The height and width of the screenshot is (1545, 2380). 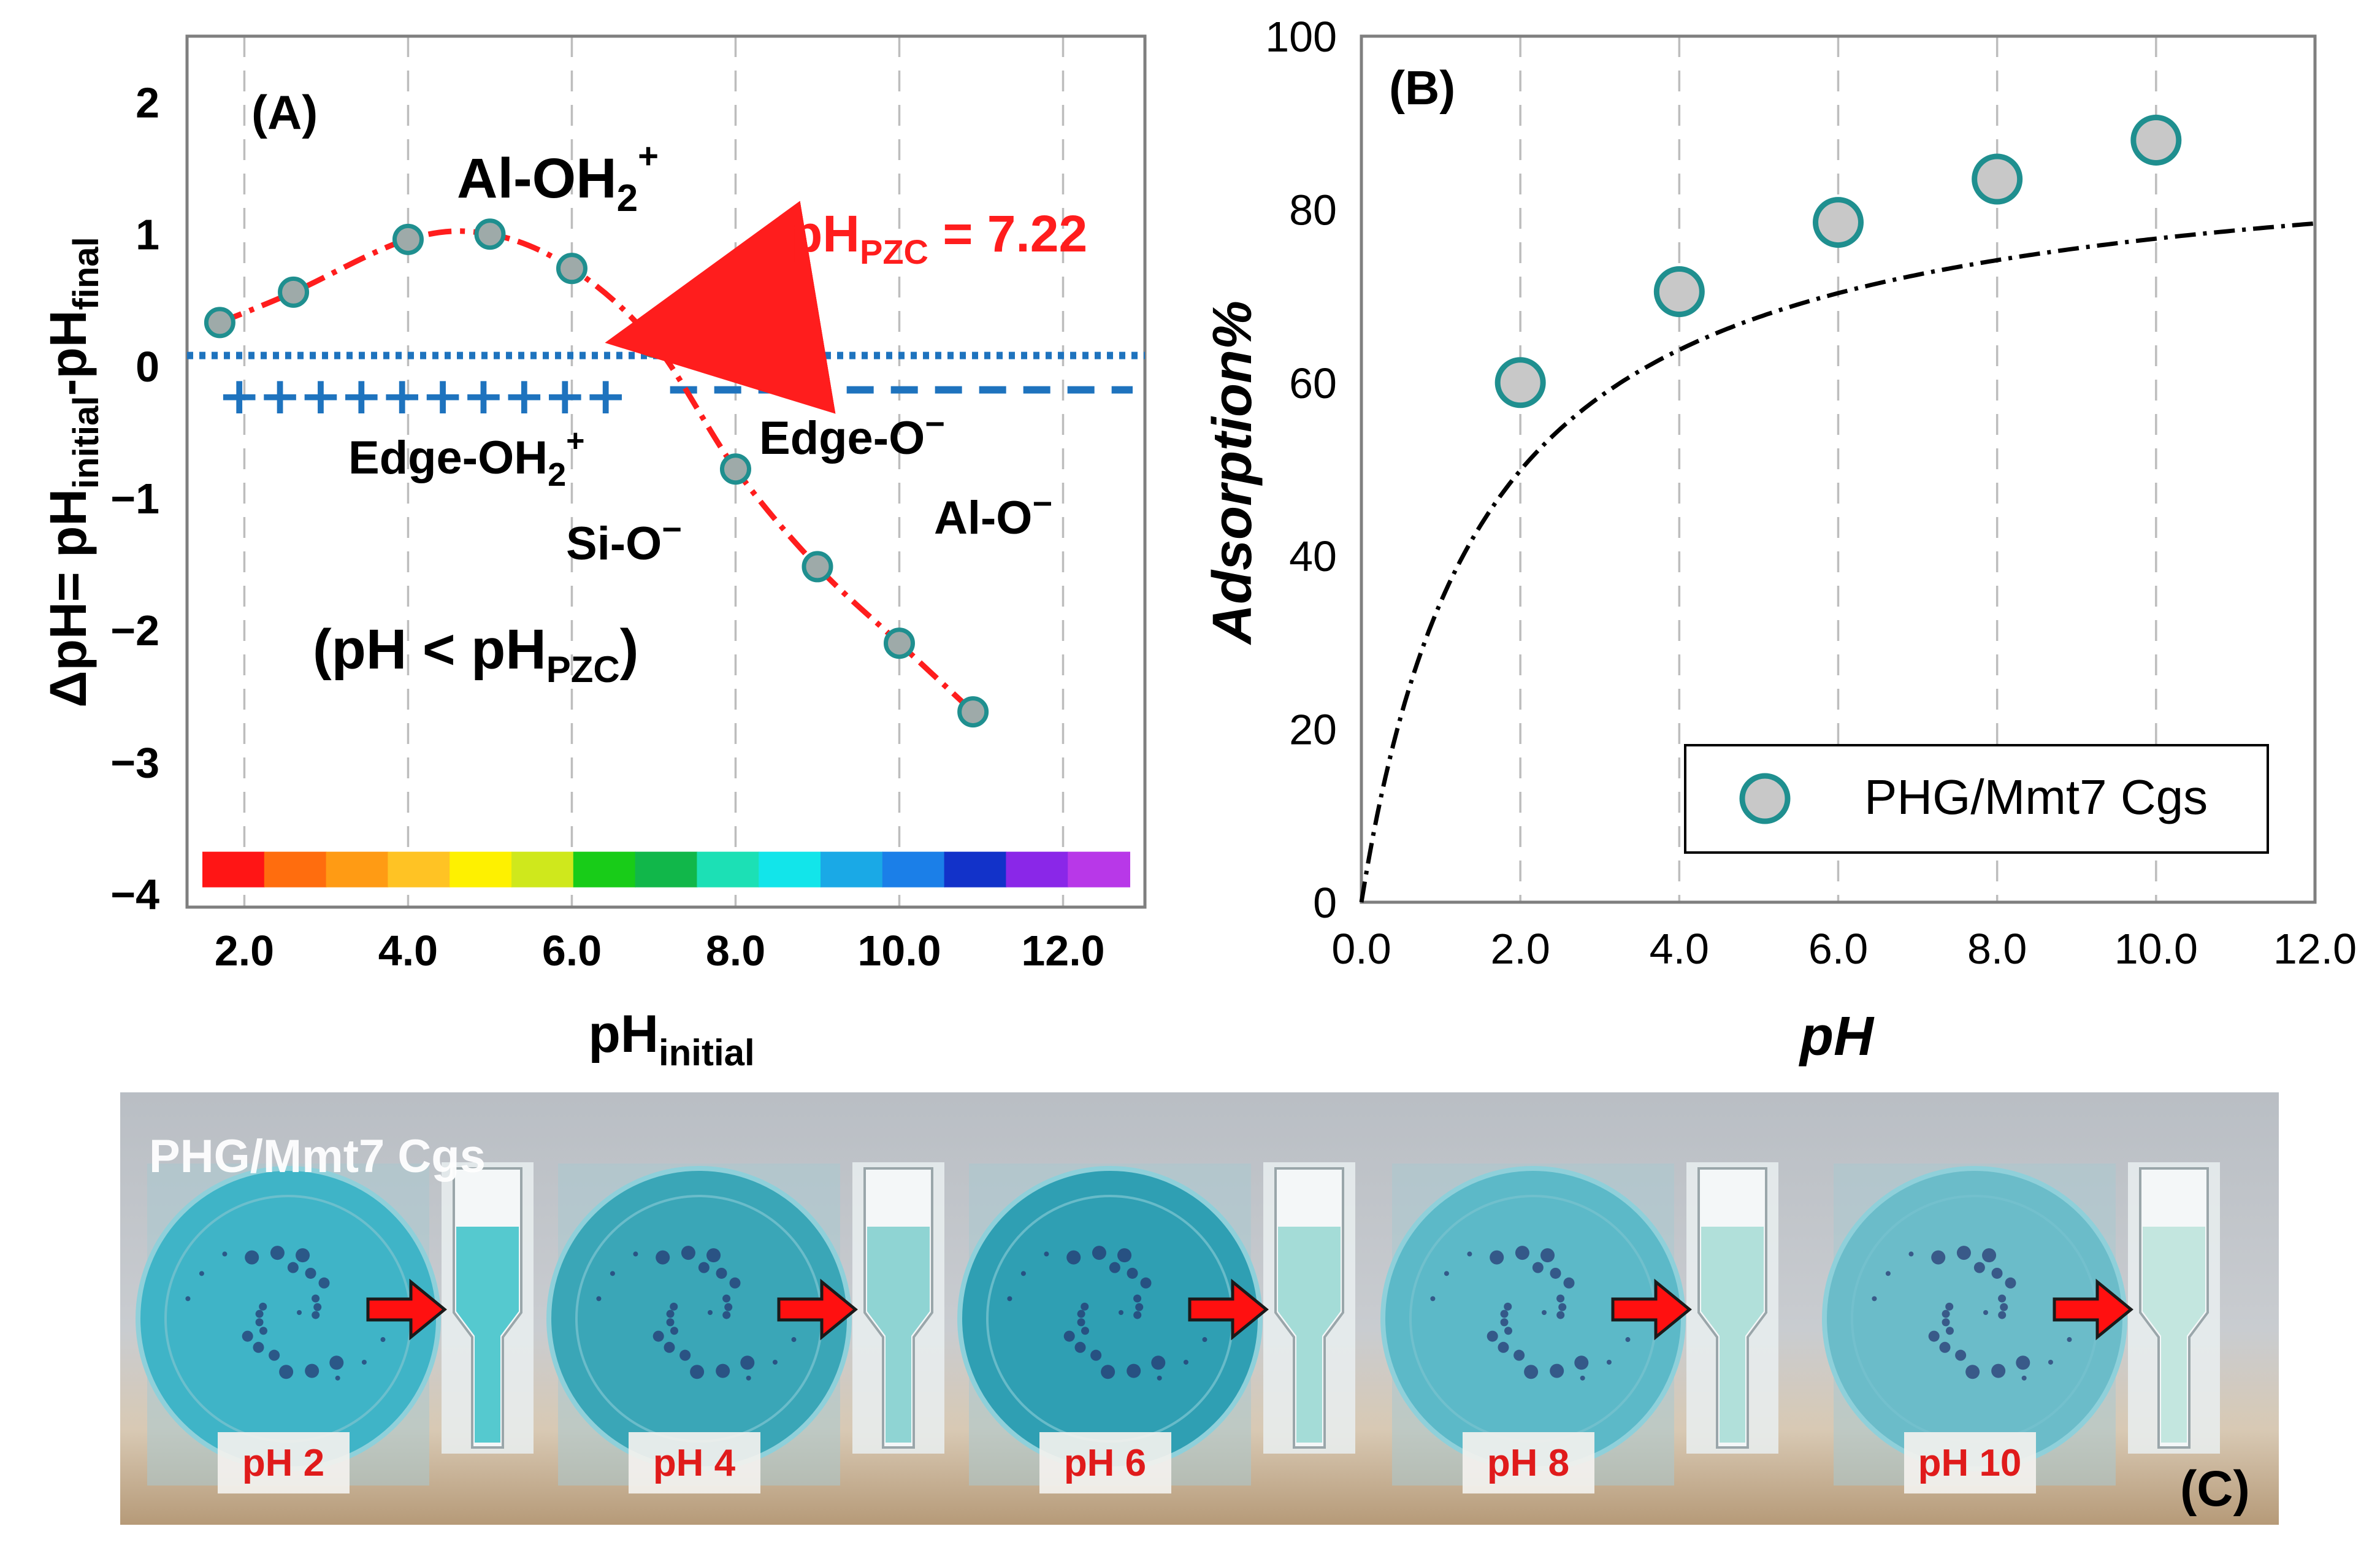 What do you see at coordinates (2156, 949) in the screenshot?
I see `panel-b-x-tick: 10.0` at bounding box center [2156, 949].